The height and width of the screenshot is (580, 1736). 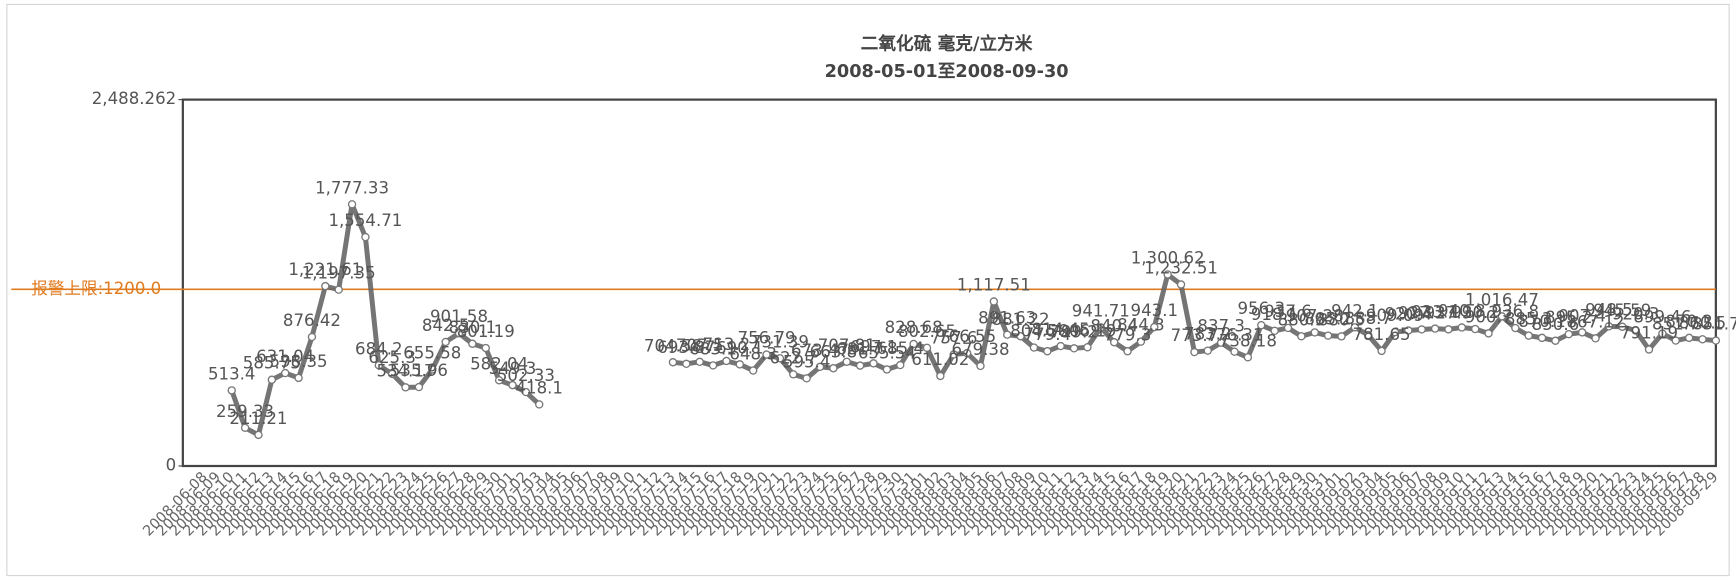 I want to click on data-label: 679.38, so click(x=980, y=349).